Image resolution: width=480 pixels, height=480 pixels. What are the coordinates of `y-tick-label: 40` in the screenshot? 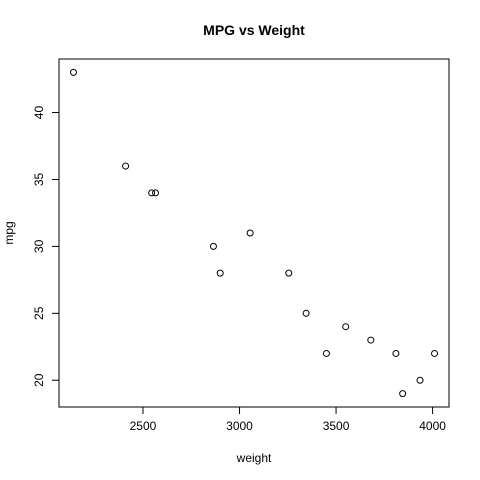 It's located at (39, 113).